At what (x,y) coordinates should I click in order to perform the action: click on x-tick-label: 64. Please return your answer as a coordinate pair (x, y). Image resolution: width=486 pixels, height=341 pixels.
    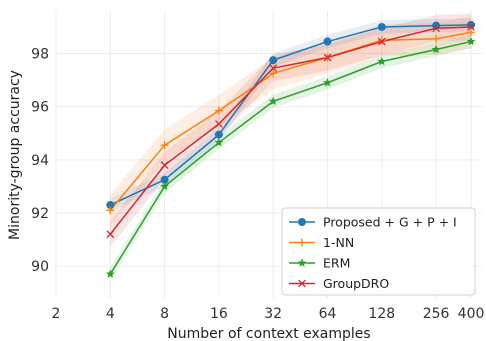
    Looking at the image, I should click on (328, 314).